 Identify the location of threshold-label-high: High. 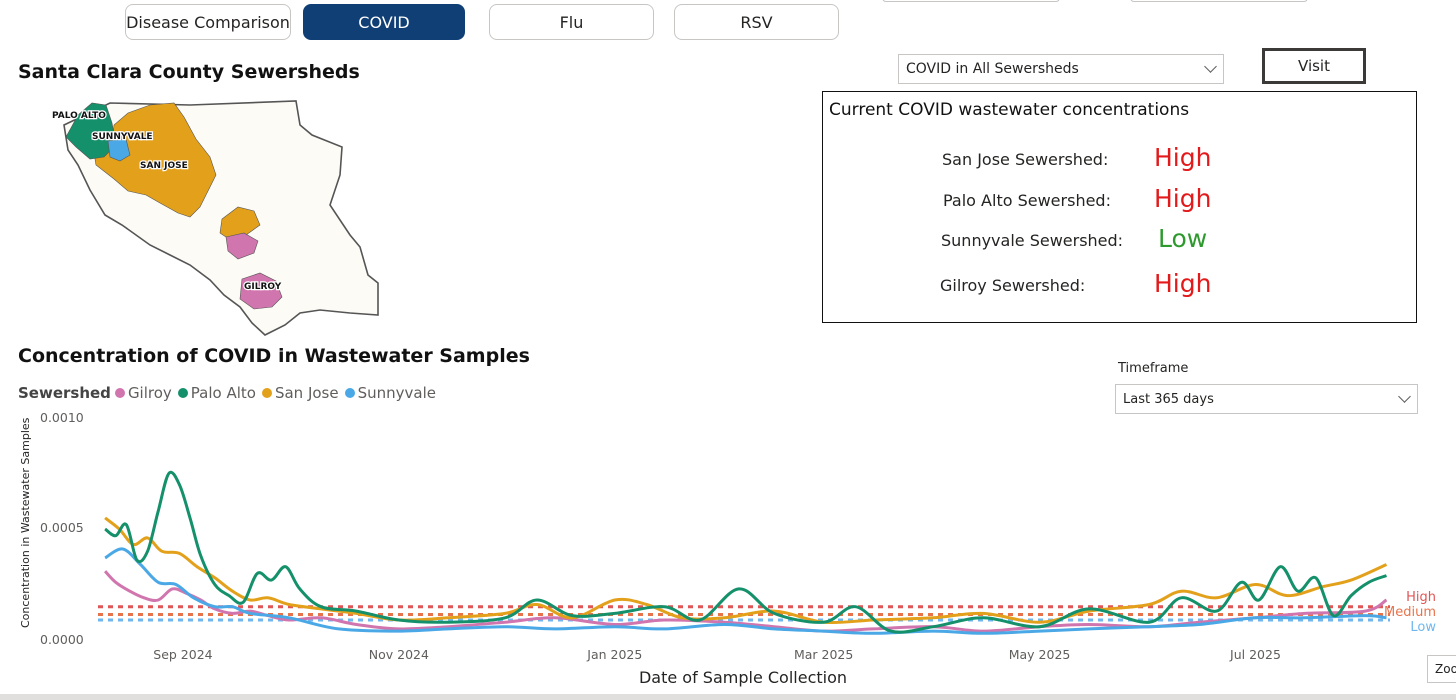
(1421, 597).